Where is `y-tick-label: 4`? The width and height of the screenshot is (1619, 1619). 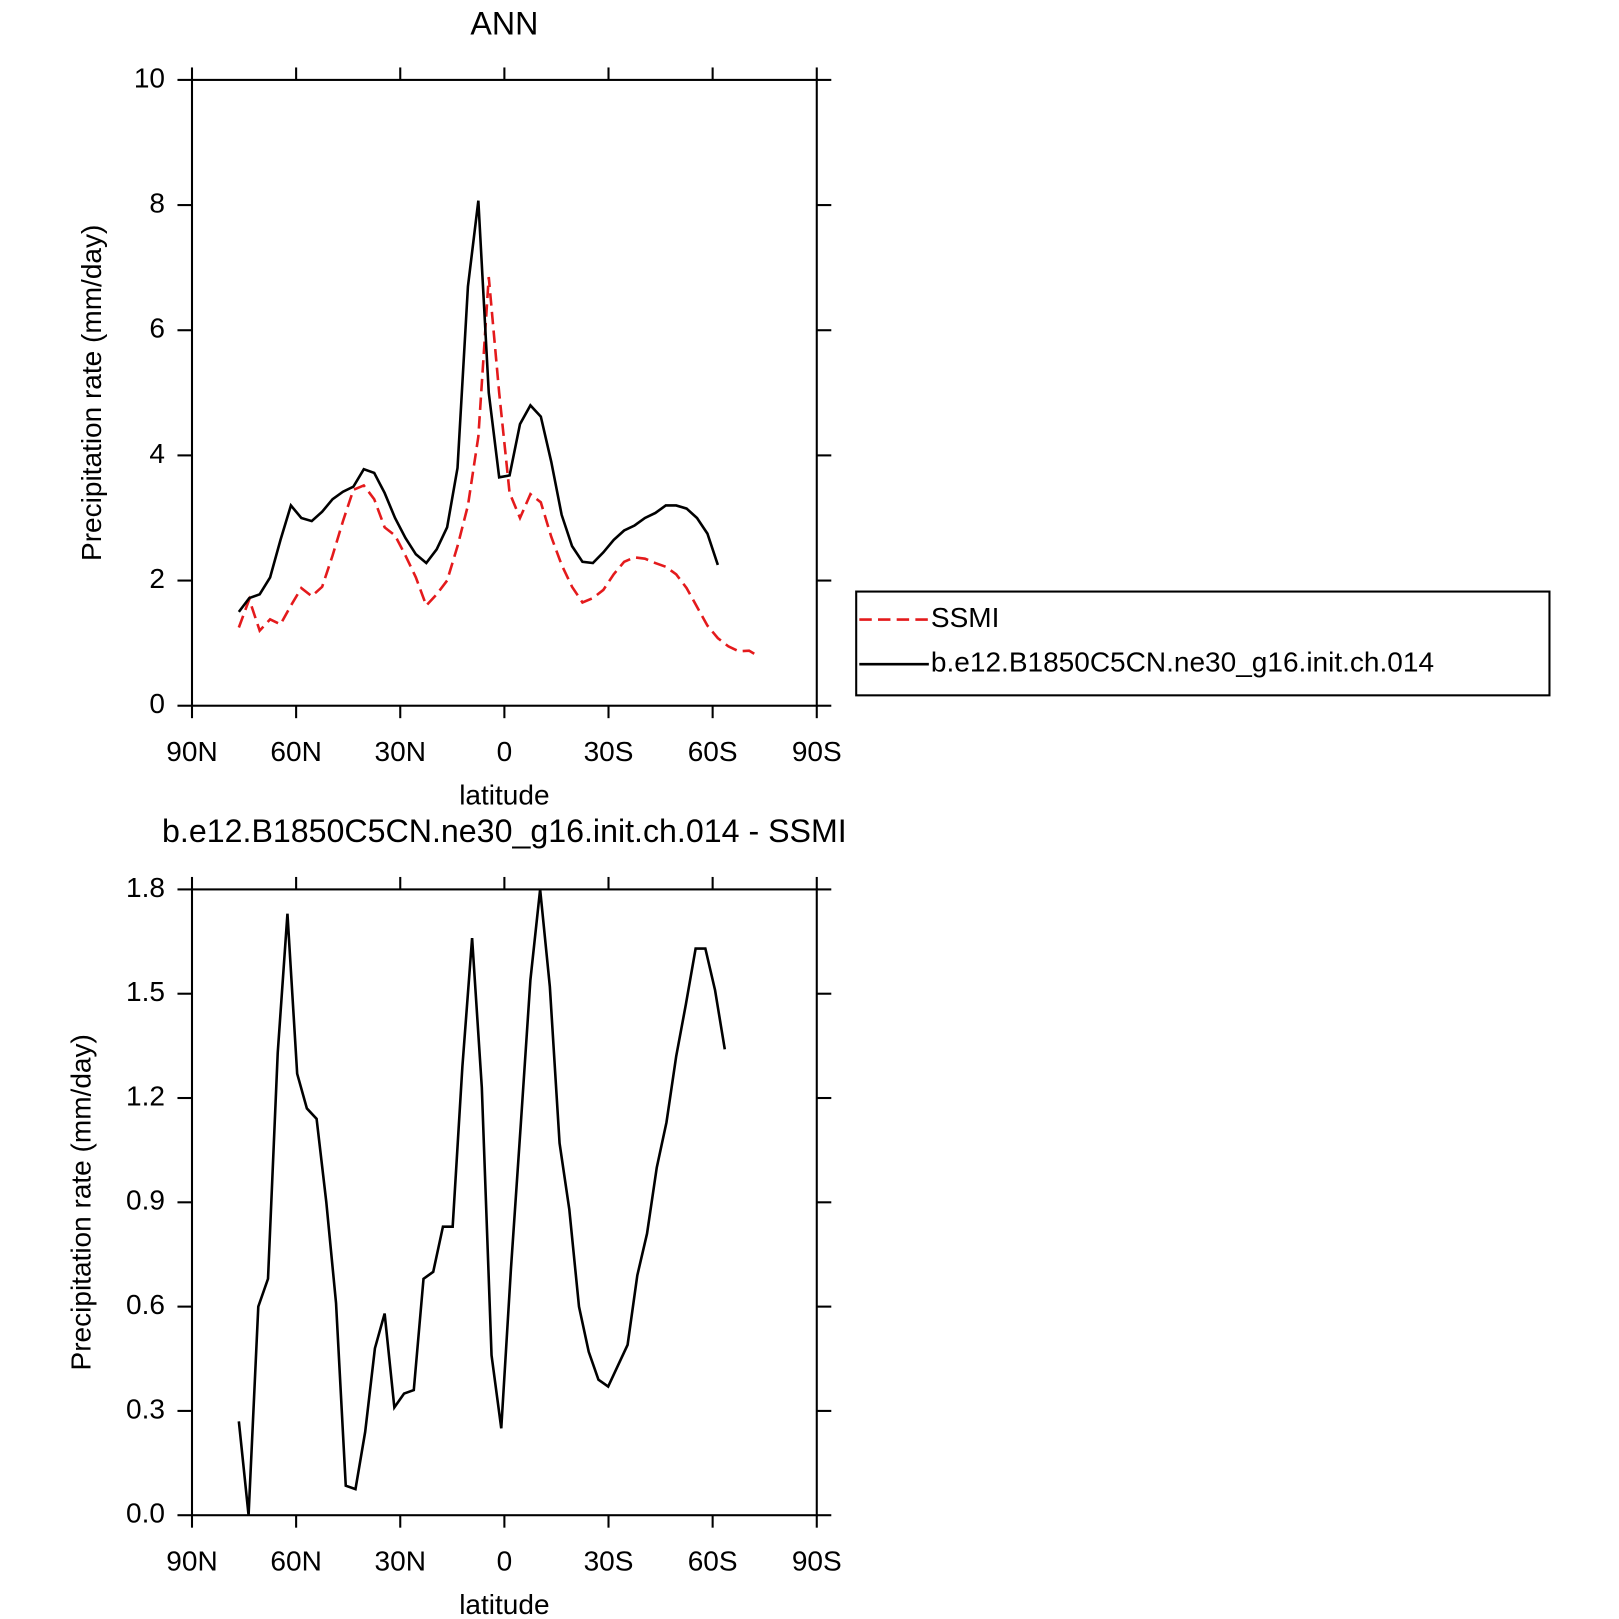 y-tick-label: 4 is located at coordinates (157, 453).